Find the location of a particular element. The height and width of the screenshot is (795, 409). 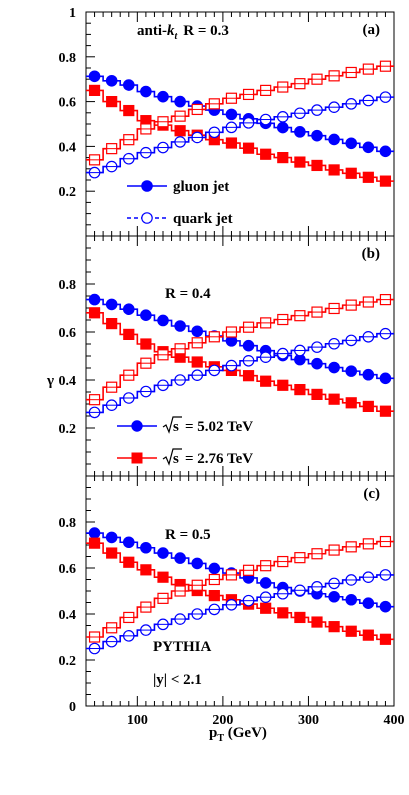

panel-a-annotation: anti-kt R = 0.3 is located at coordinates (183, 32).